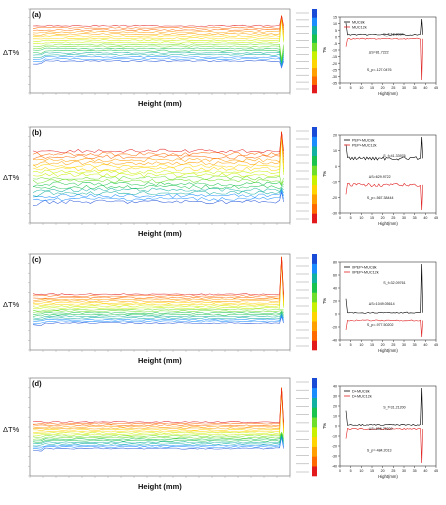  What do you see at coordinates (364, 268) in the screenshot?
I see `legend-entry: 0PEP+MUC8k` at bounding box center [364, 268].